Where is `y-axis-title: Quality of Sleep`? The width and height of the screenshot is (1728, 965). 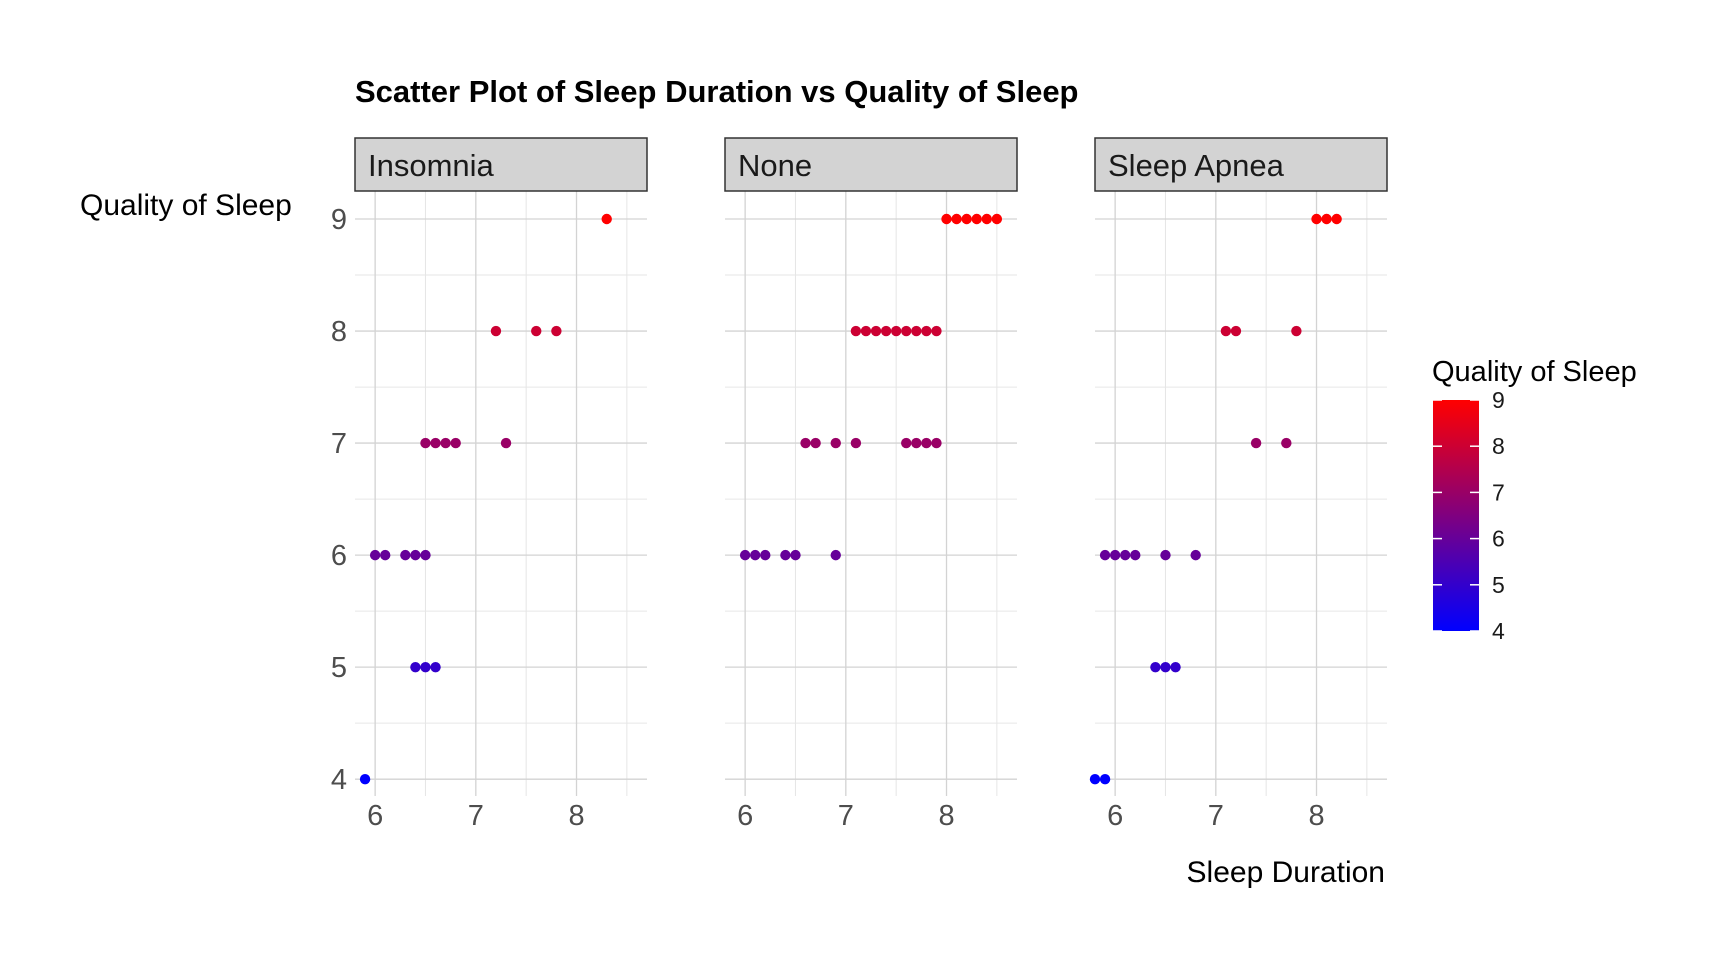
y-axis-title: Quality of Sleep is located at coordinates (186, 205).